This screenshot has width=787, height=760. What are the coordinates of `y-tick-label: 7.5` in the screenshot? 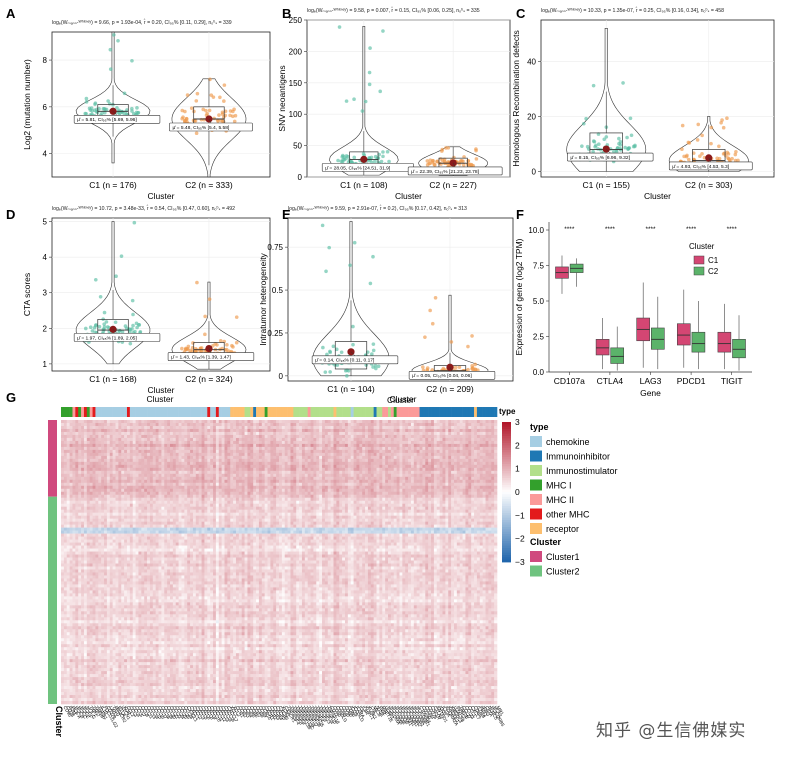 It's located at (539, 266).